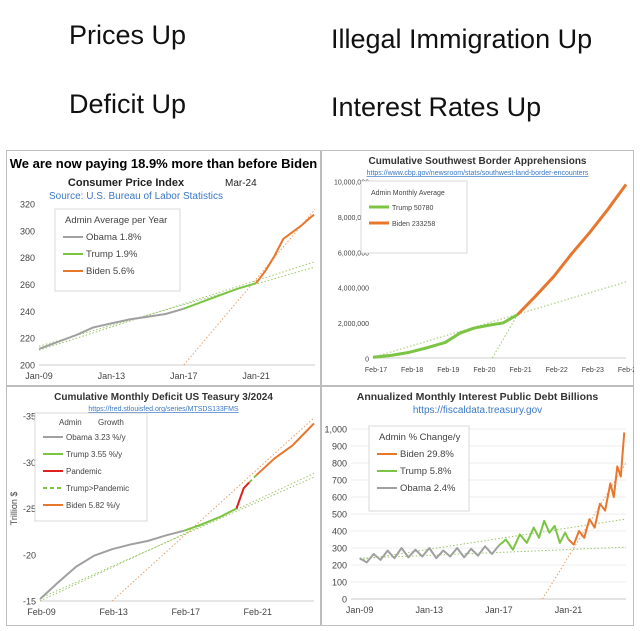 The image size is (640, 631). What do you see at coordinates (70, 422) in the screenshot?
I see `legend-header-admin: Admin` at bounding box center [70, 422].